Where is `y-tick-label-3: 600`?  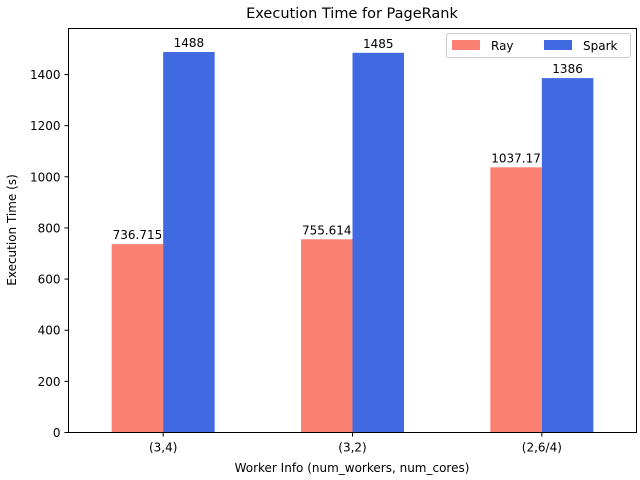 y-tick-label-3: 600 is located at coordinates (49, 280).